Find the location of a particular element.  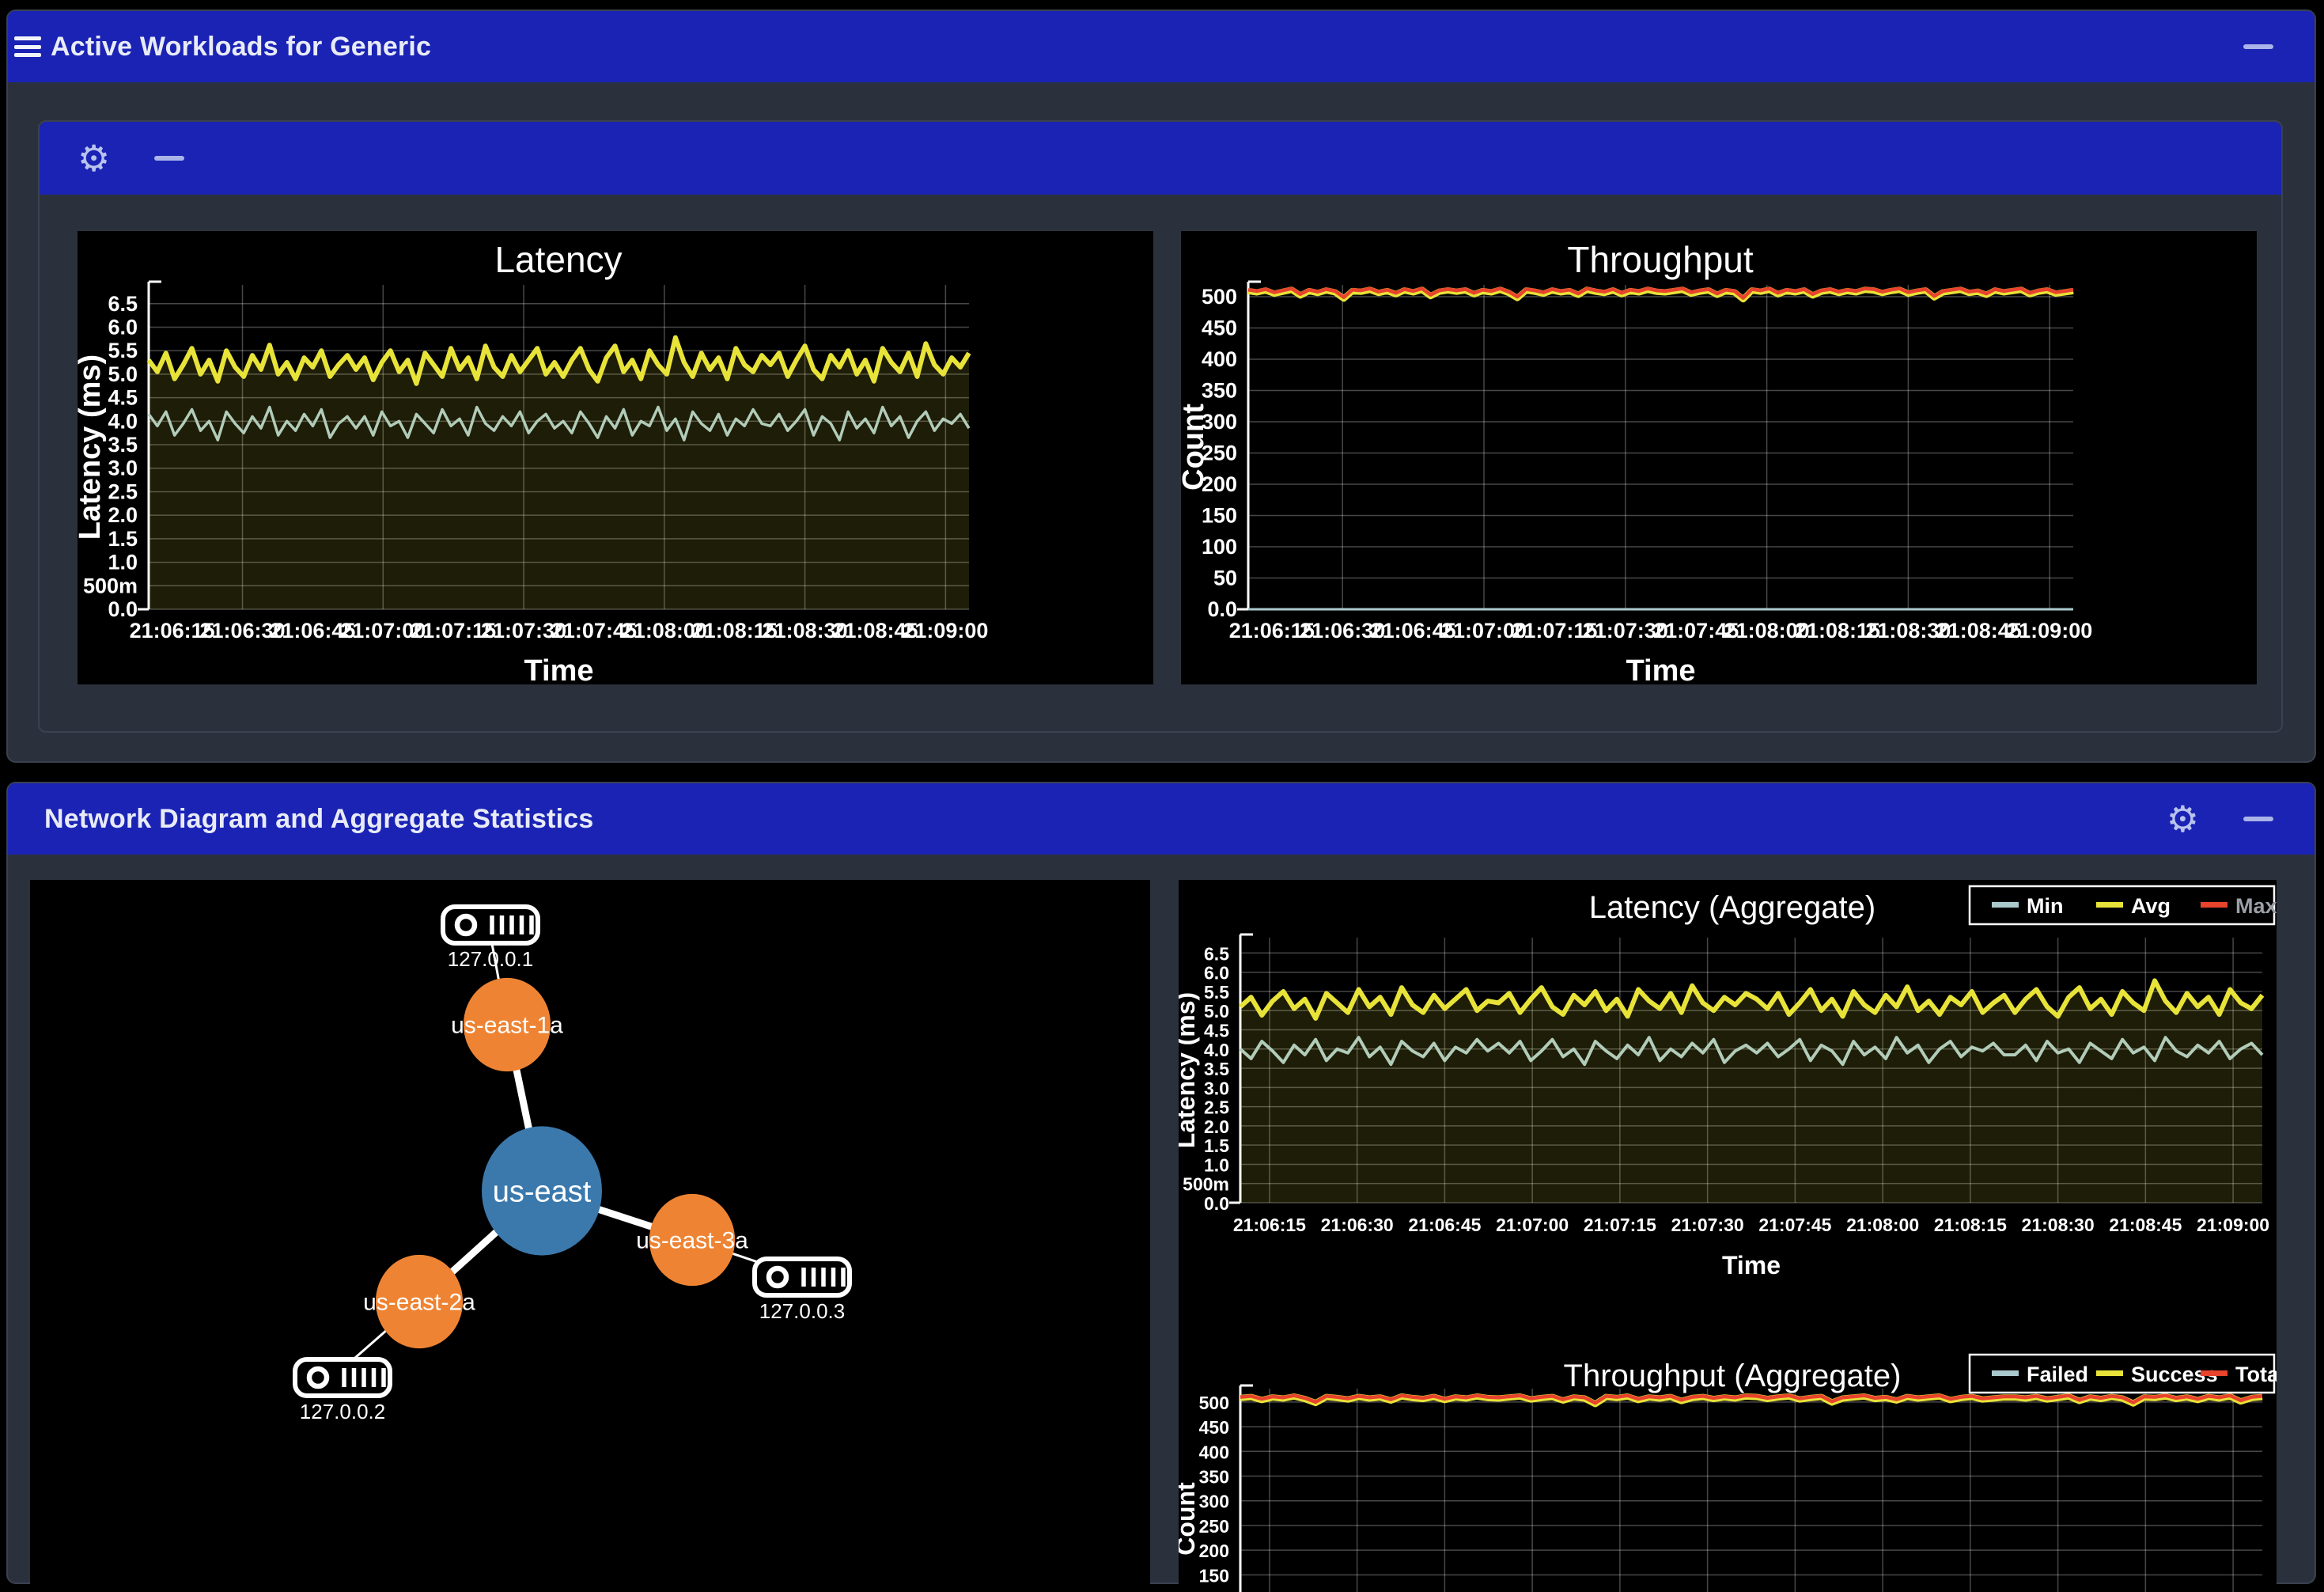

y-tick-label: 6.0 is located at coordinates (1216, 973).